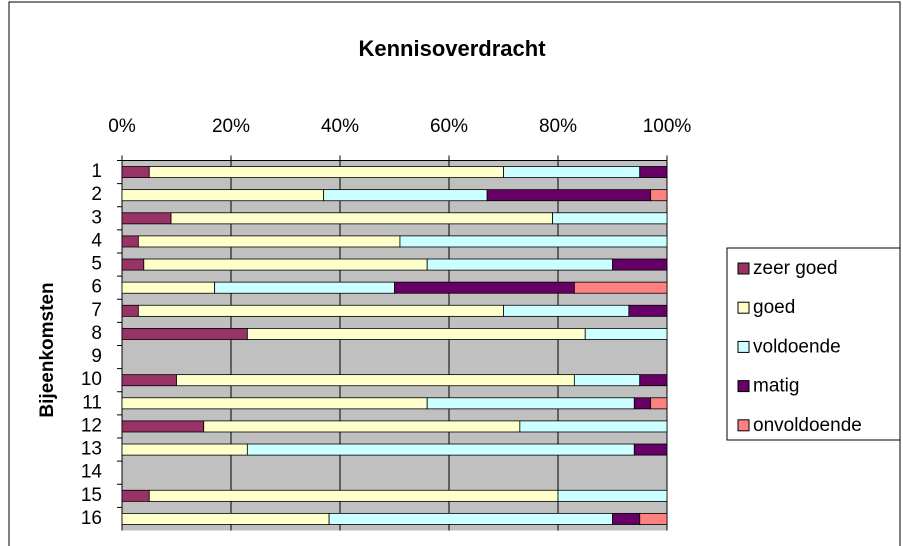  What do you see at coordinates (558, 126) in the screenshot?
I see `x-tick-label: 80%` at bounding box center [558, 126].